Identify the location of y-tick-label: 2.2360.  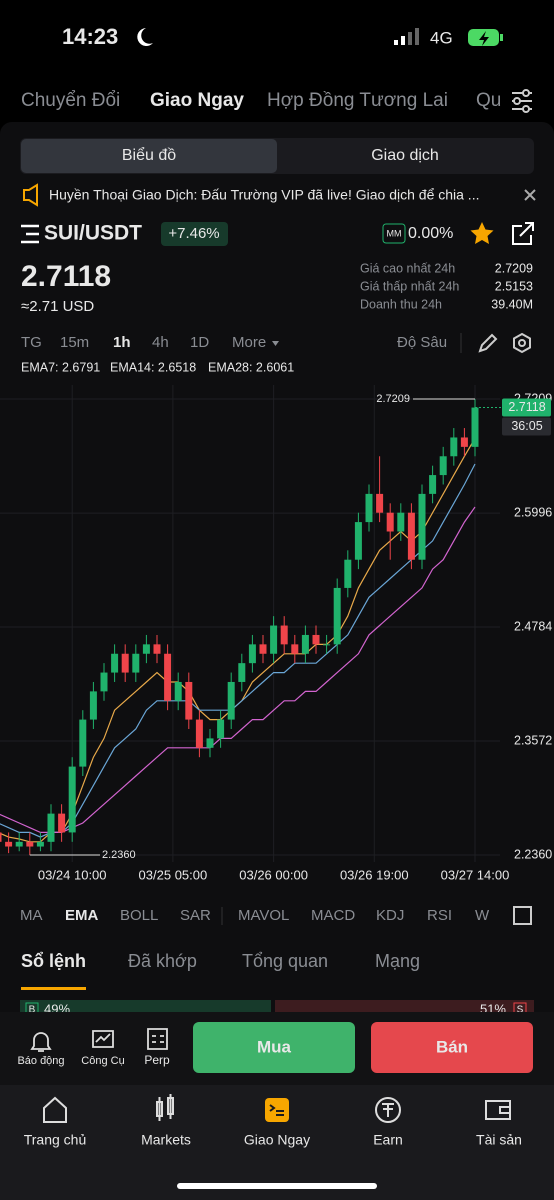
(533, 854).